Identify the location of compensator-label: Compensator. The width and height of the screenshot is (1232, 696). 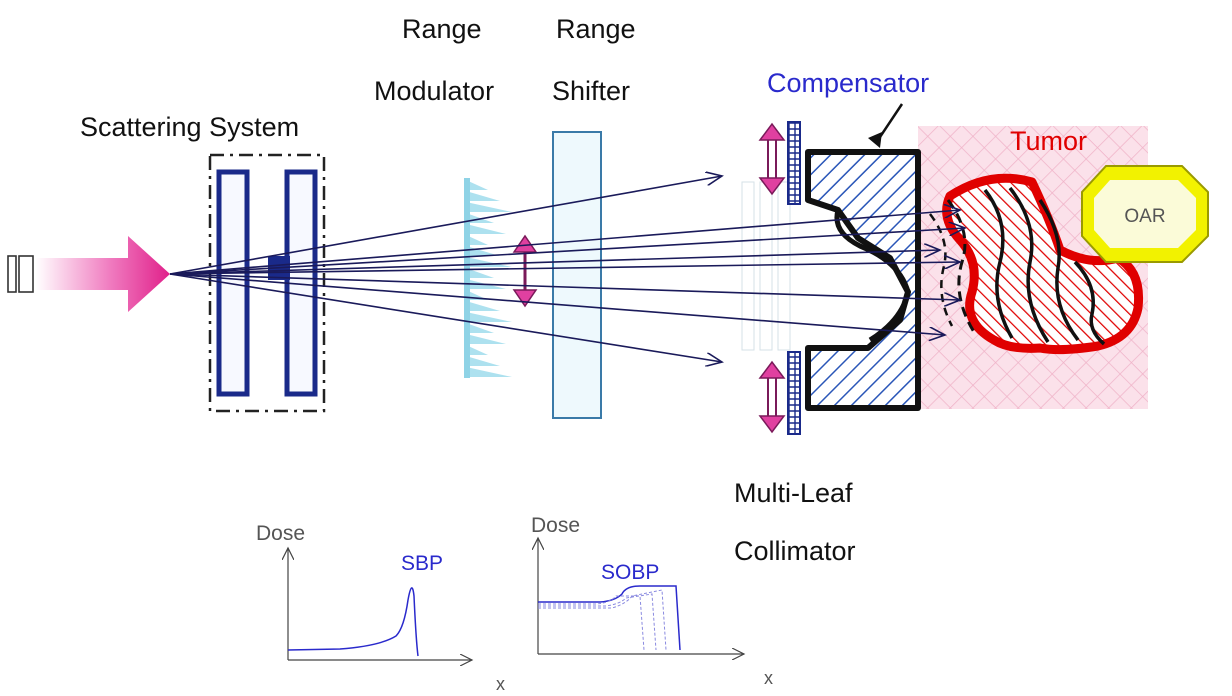
(848, 83).